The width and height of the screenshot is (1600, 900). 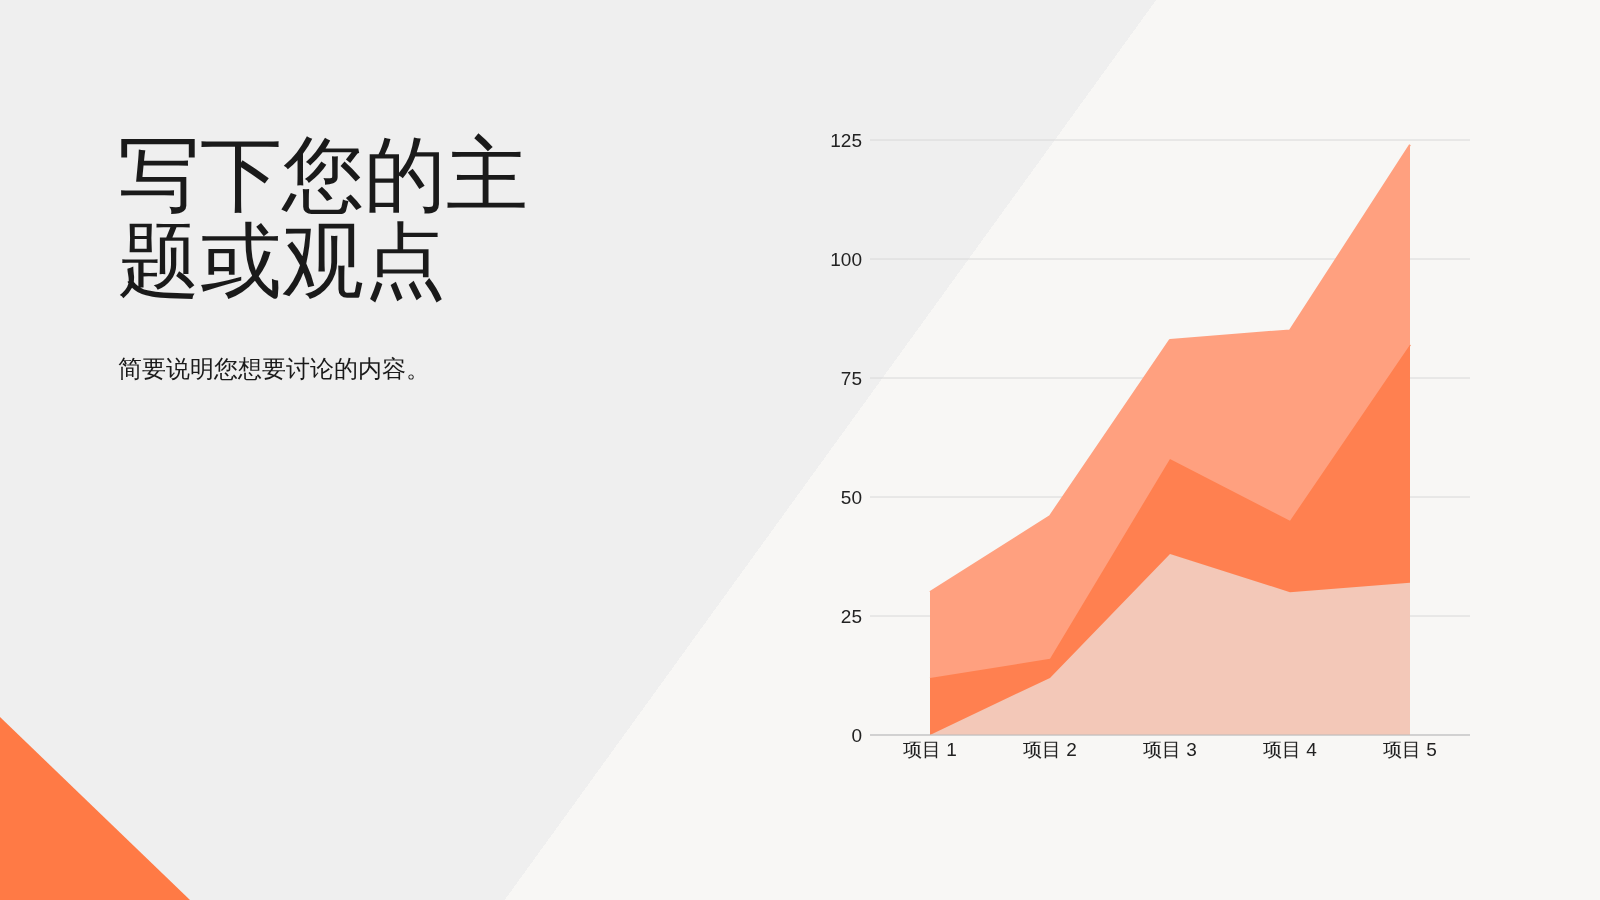 I want to click on y-tick-label: 125, so click(x=846, y=140).